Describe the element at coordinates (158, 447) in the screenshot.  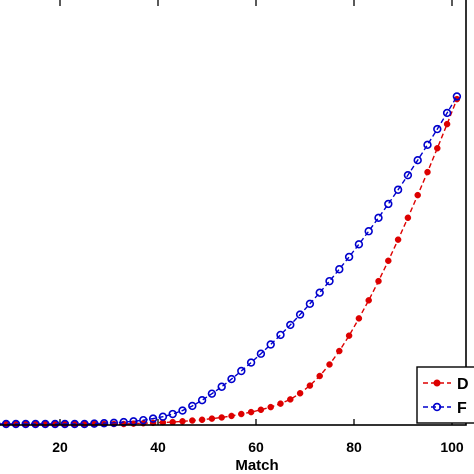
I see `x-tick-label: 40` at that location.